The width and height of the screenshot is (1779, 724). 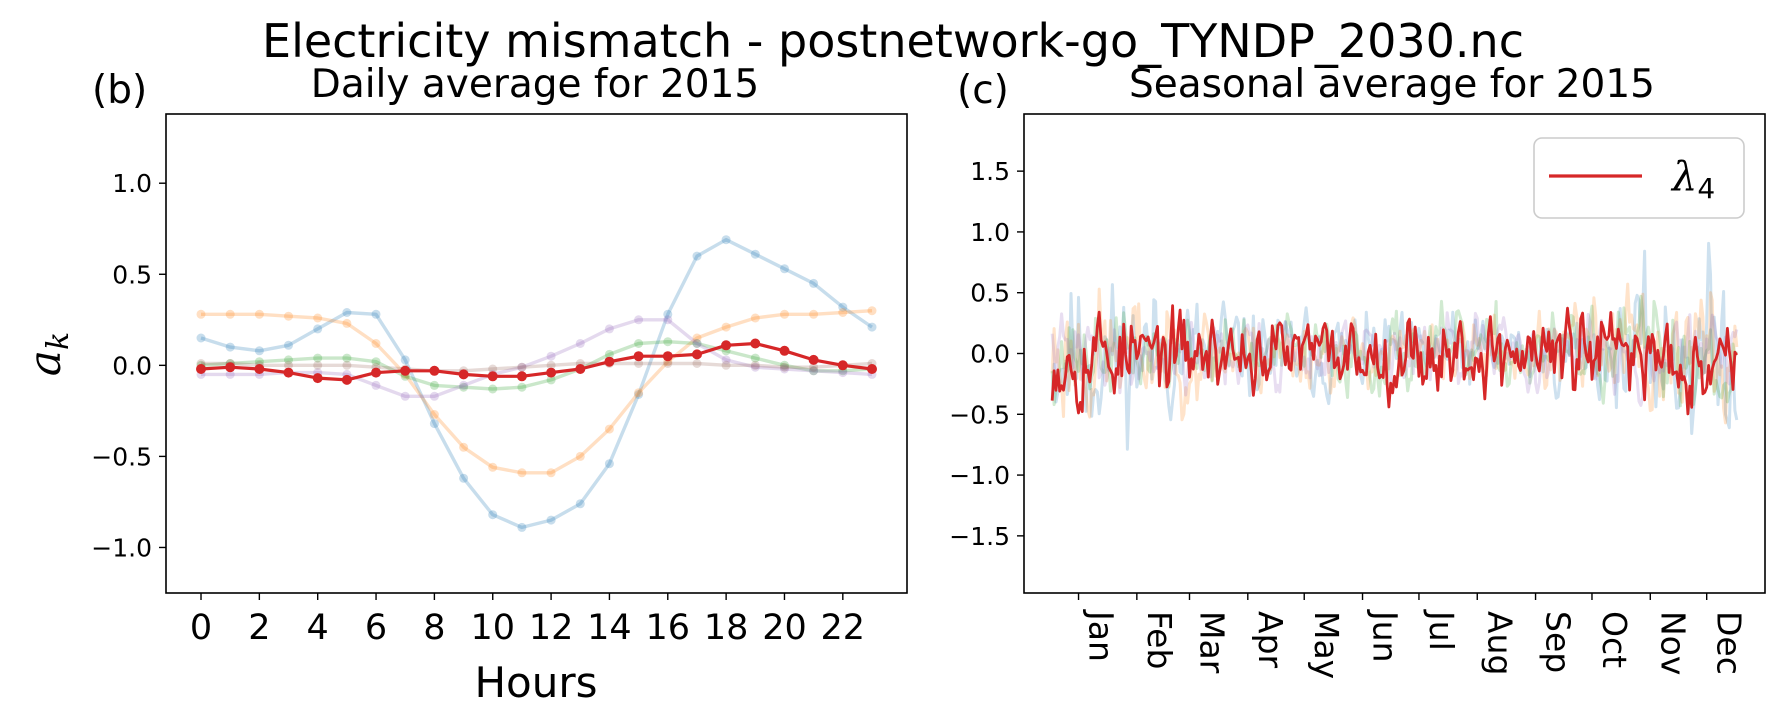 I want to click on legend-label-sub: 4, so click(x=1706, y=188).